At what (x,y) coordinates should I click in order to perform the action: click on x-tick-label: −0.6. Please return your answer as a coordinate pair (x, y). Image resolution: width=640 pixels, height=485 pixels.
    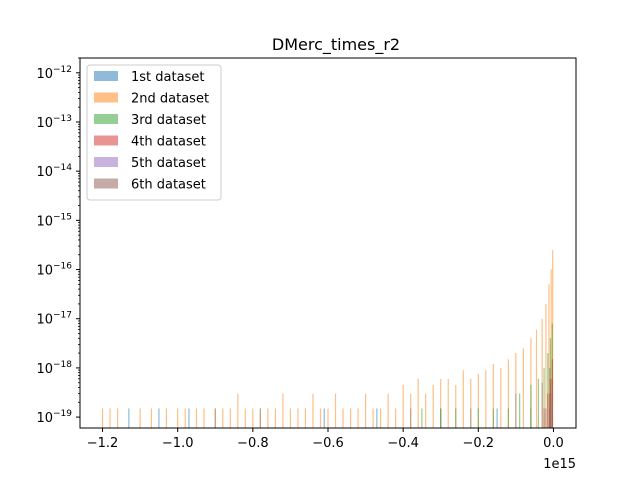
    Looking at the image, I should click on (328, 443).